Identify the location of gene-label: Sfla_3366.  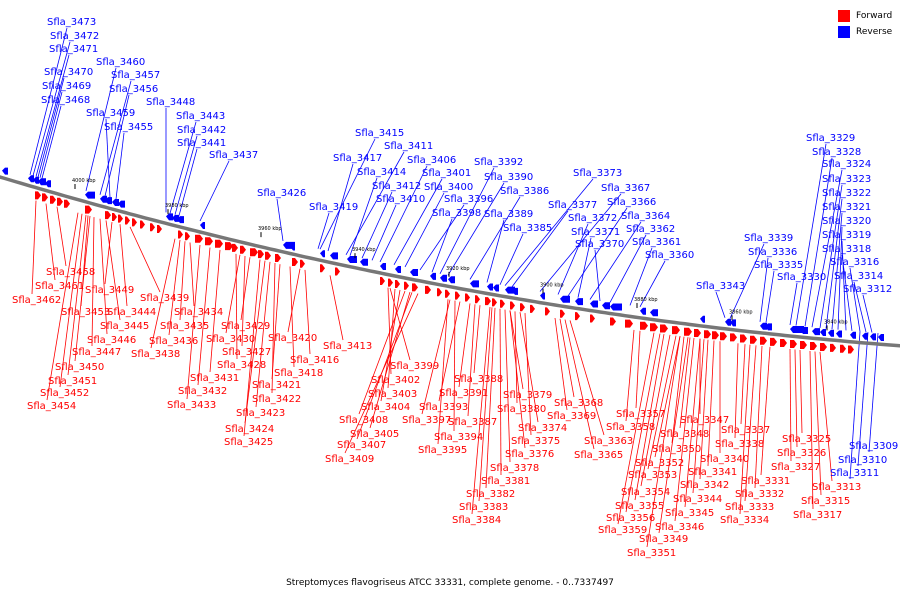
(631, 202).